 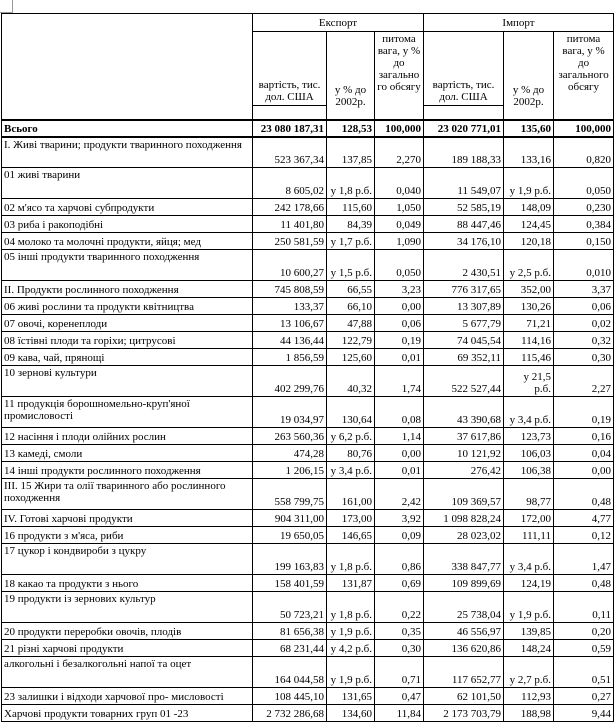 I want to click on import-share-cell: 0,27, so click(x=583, y=696).